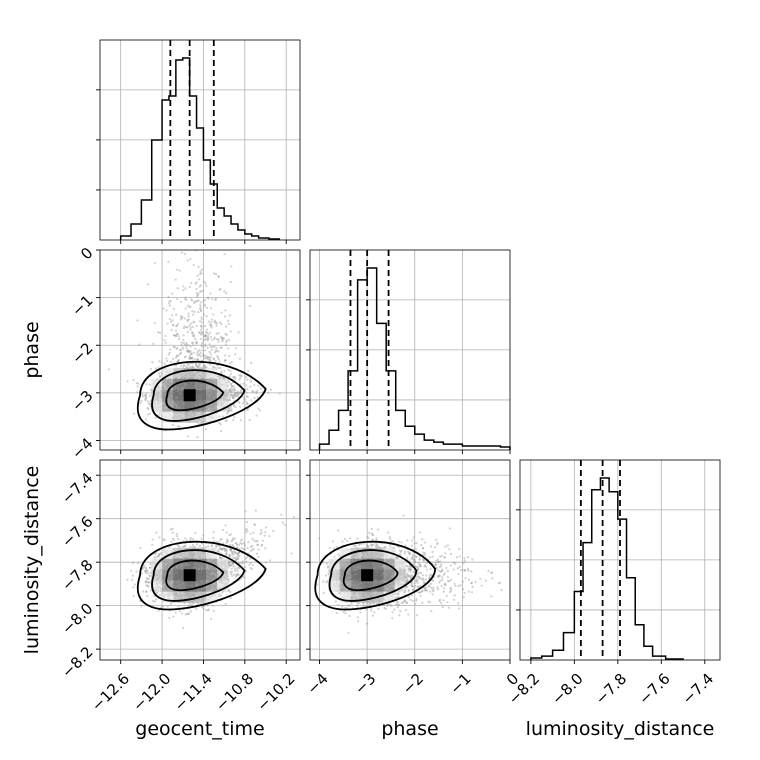 The width and height of the screenshot is (760, 760). I want to click on histogram-steps, so click(607, 568).